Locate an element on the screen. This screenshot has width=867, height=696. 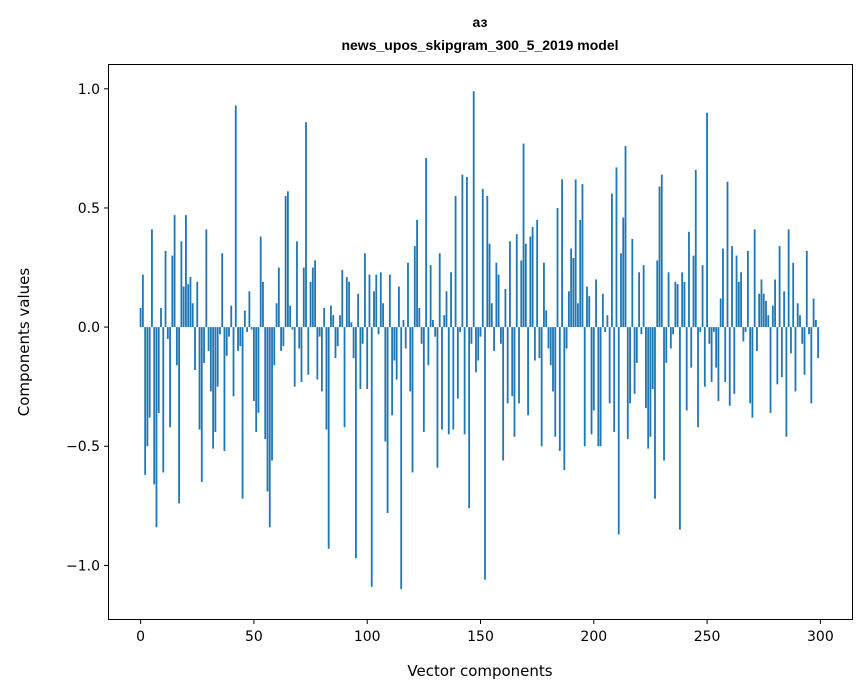
x-axis-label: Vector components is located at coordinates (479, 671).